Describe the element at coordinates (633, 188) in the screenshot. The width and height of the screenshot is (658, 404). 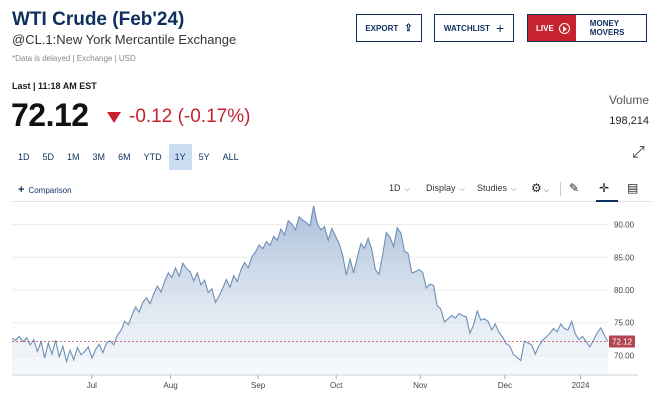
I see `chat-icon: ▤` at that location.